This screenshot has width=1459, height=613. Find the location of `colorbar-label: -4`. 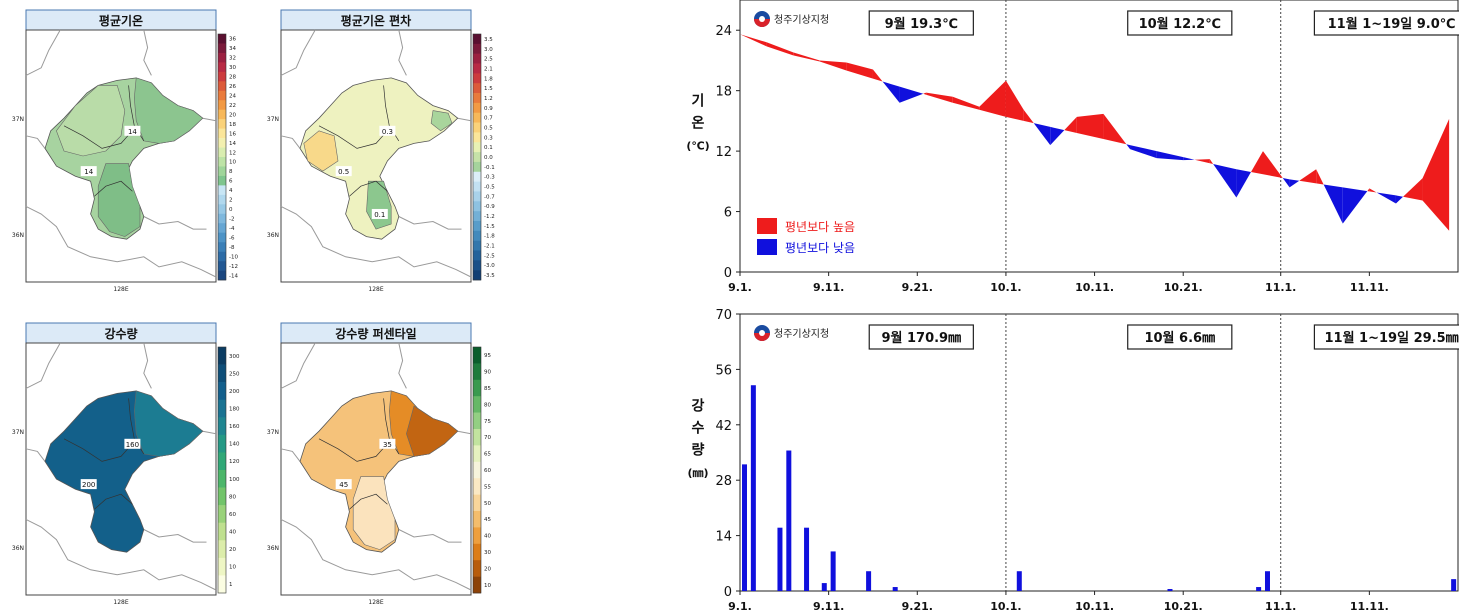

colorbar-label: -4 is located at coordinates (232, 229).